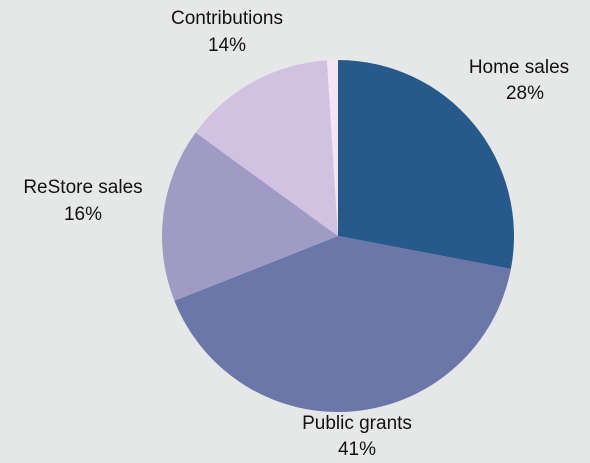  What do you see at coordinates (357, 449) in the screenshot?
I see `slice-value-public-grants: 41%` at bounding box center [357, 449].